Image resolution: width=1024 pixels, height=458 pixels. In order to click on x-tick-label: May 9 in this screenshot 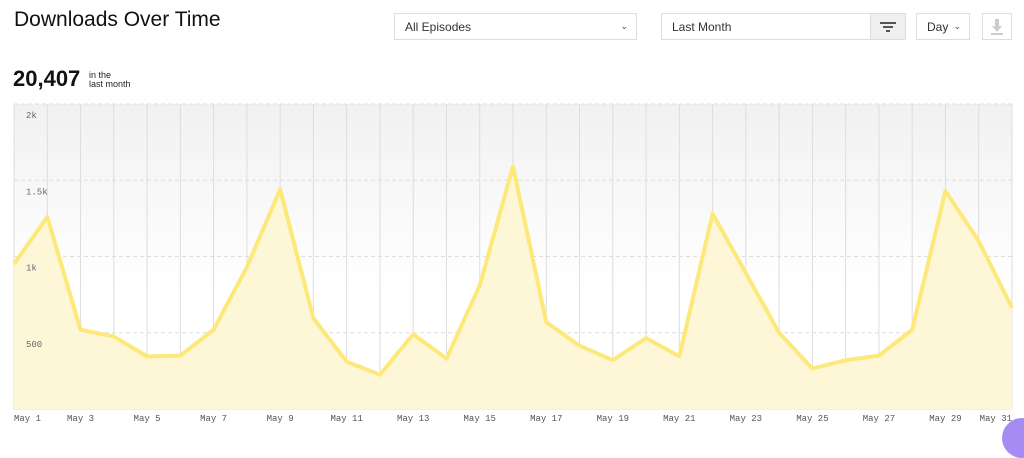, I will do `click(280, 419)`.